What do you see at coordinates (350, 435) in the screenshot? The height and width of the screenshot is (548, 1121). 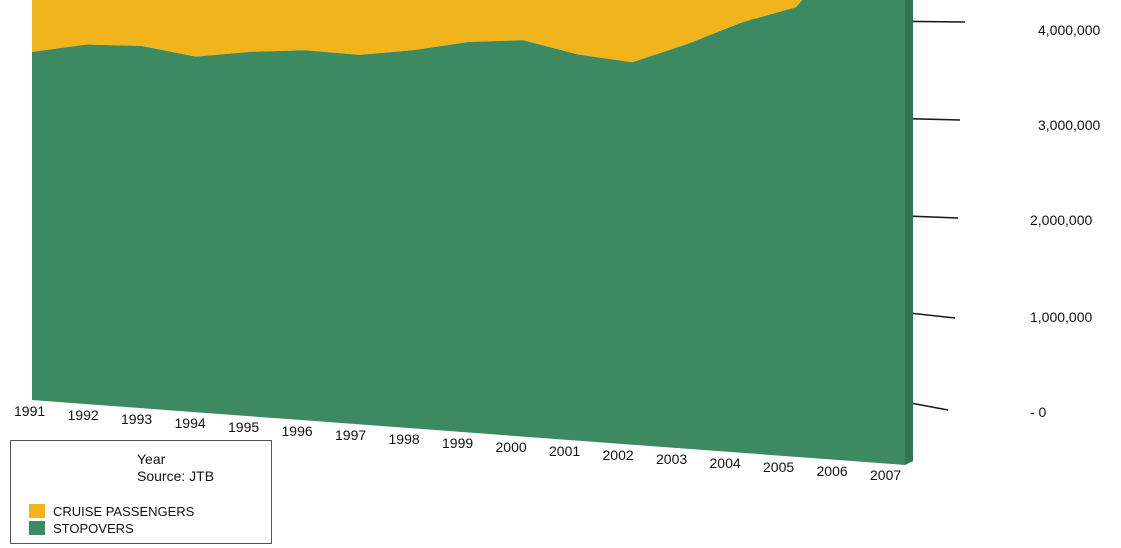 I see `x-tick-label: 1997` at bounding box center [350, 435].